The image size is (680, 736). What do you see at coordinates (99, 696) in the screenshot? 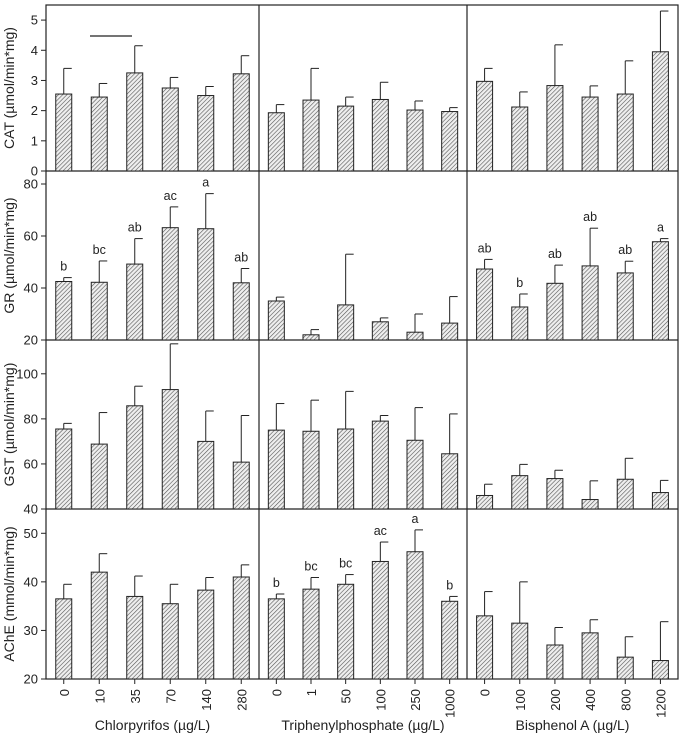
I see `x-tick-label: 10` at bounding box center [99, 696].